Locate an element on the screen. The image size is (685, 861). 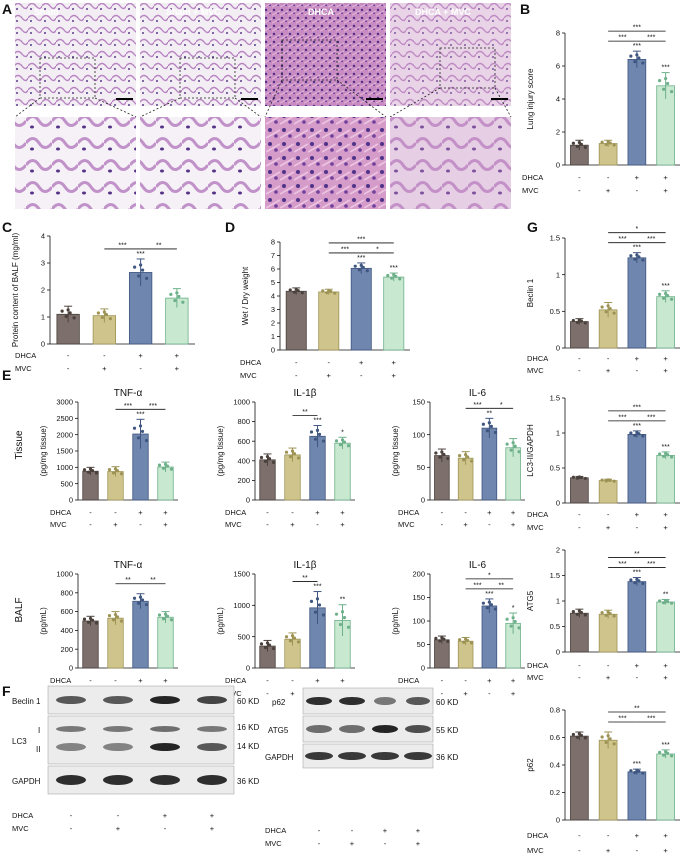
chart-title: TNF-α is located at coordinates (128, 393).